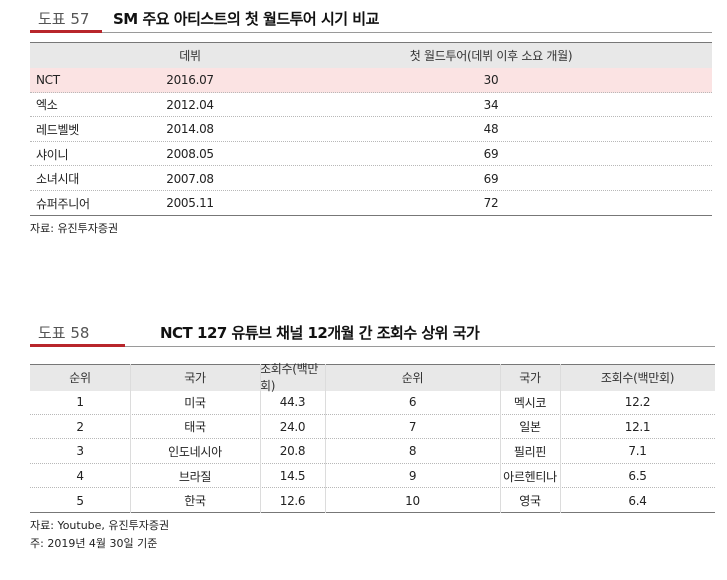  What do you see at coordinates (190, 178) in the screenshot?
I see `table-cell: 2007.08` at bounding box center [190, 178].